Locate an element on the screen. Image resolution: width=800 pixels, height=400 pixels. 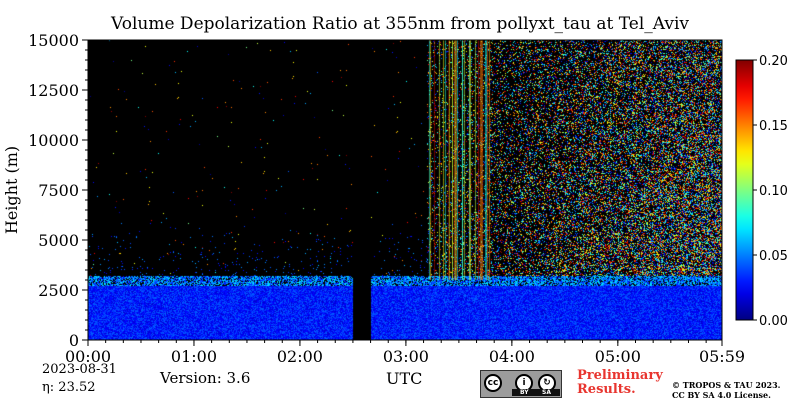
colorbar: 0.00 0.05 0.10 0.15 0.20 is located at coordinates (761, 191).